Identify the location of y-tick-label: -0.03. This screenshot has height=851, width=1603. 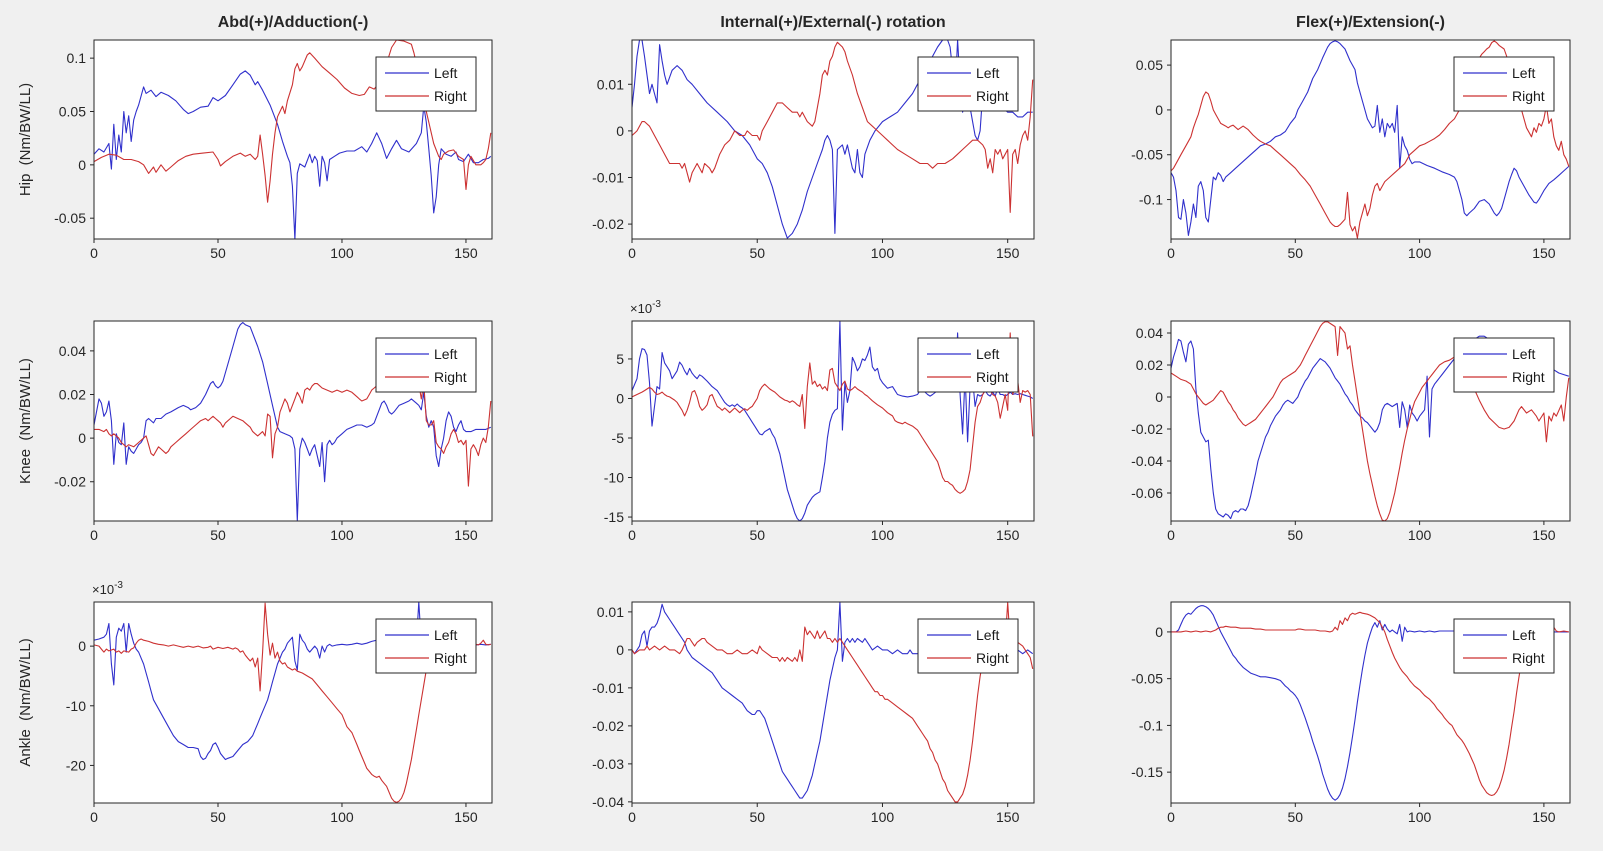
(608, 764).